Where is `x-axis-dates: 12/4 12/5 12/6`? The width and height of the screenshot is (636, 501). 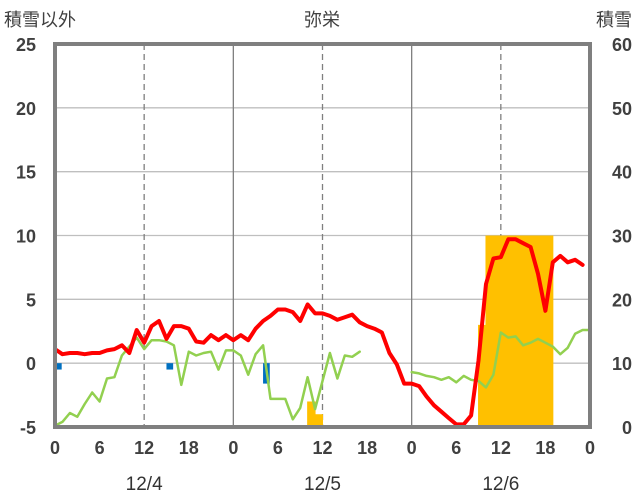
x-axis-dates: 12/4 12/5 12/6 is located at coordinates (323, 484).